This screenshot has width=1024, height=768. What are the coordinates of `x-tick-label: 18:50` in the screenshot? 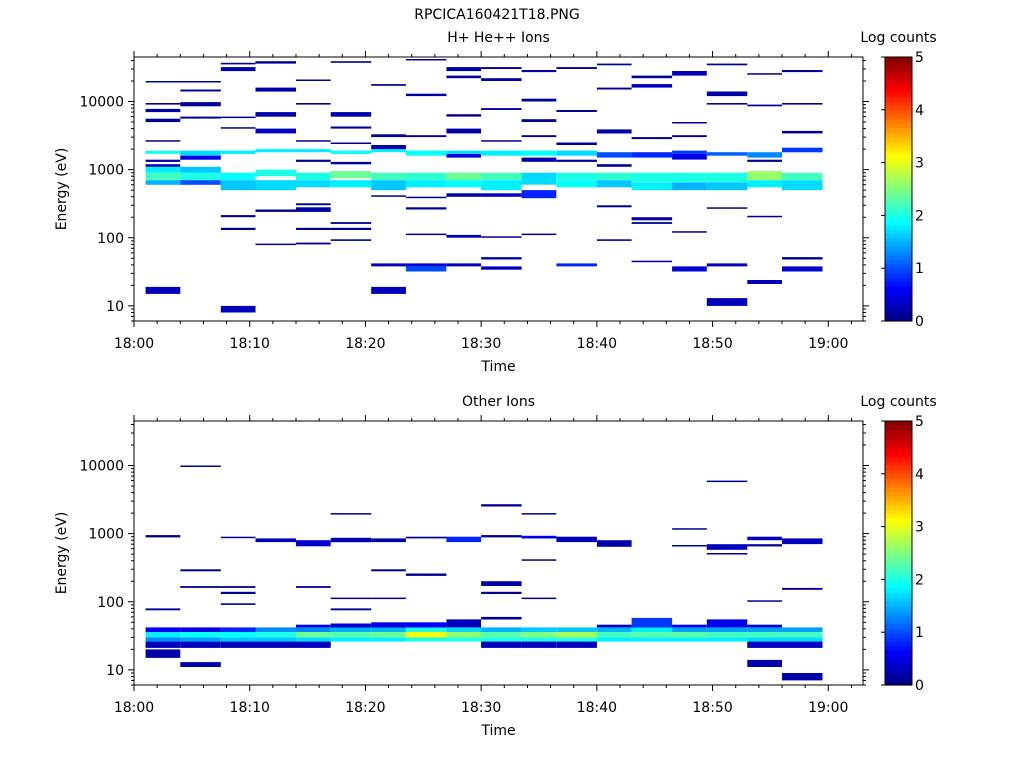 It's located at (712, 344).